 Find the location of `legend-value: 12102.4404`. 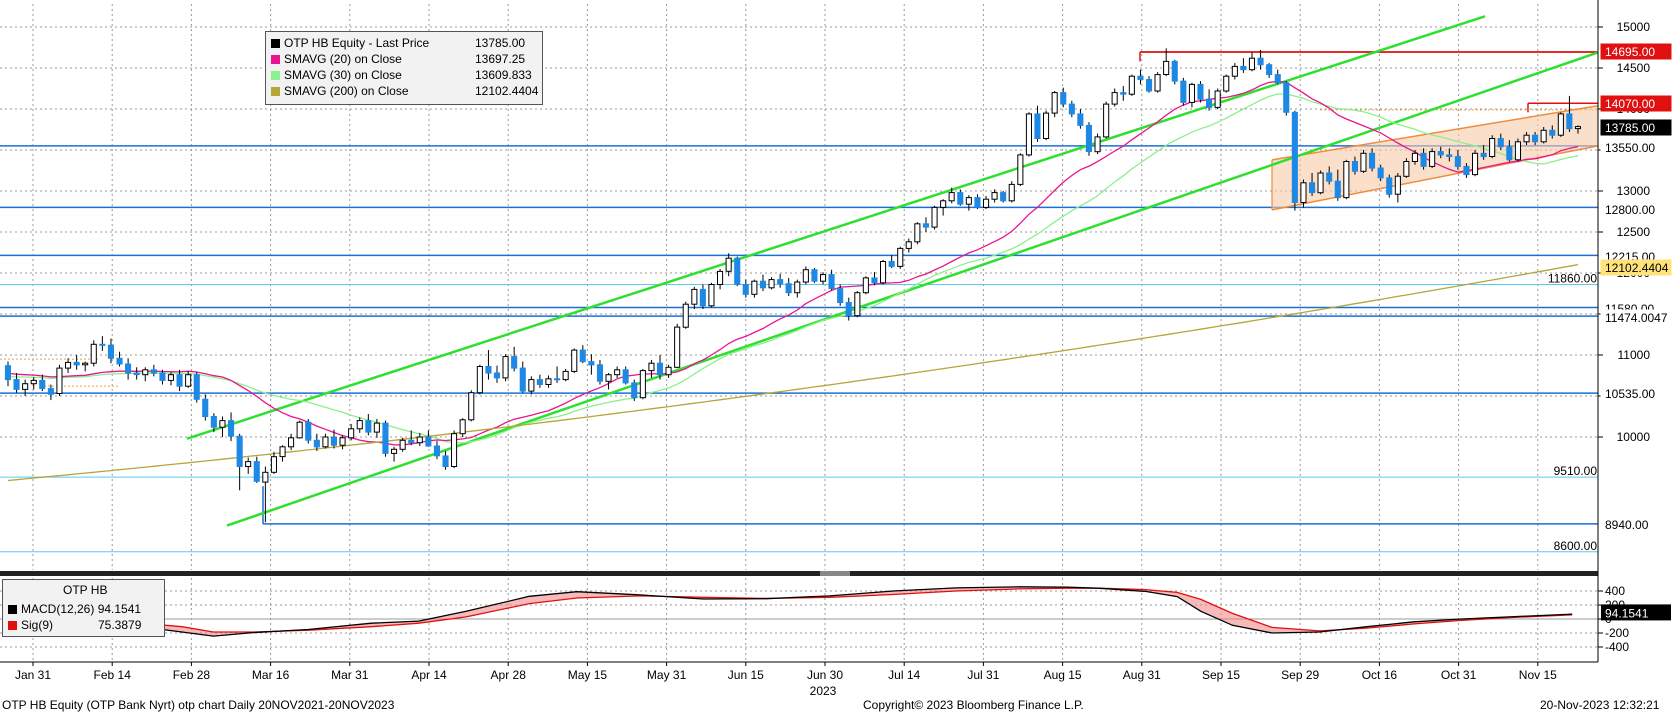

legend-value: 12102.4404 is located at coordinates (507, 91).